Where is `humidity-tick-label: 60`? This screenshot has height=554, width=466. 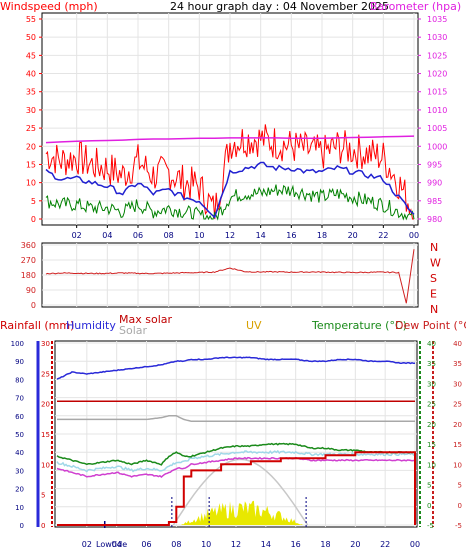
humidity-tick-label: 60 is located at coordinates (19, 417).